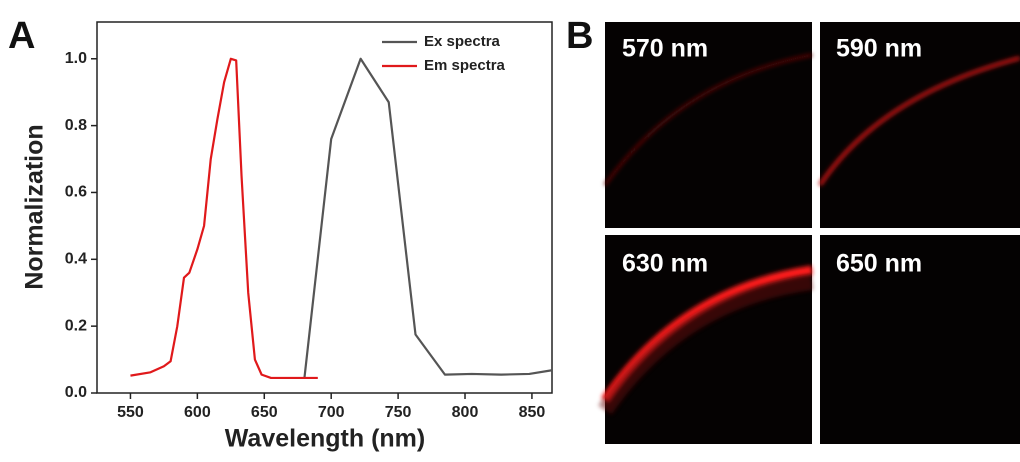 The width and height of the screenshot is (1020, 462). Describe the element at coordinates (130, 412) in the screenshot. I see `x-tick-label: 550` at that location.